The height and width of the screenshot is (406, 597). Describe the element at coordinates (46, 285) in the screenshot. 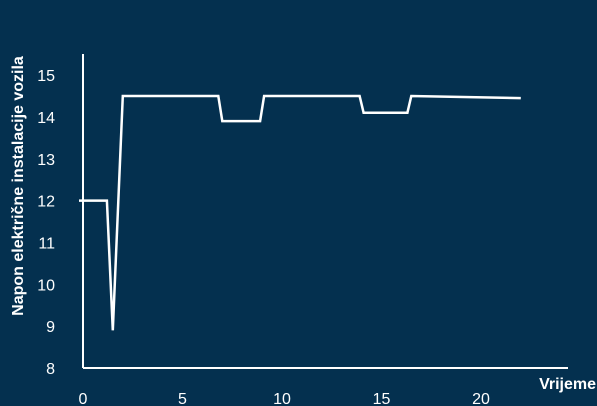

I see `y-tick-label: 10` at that location.